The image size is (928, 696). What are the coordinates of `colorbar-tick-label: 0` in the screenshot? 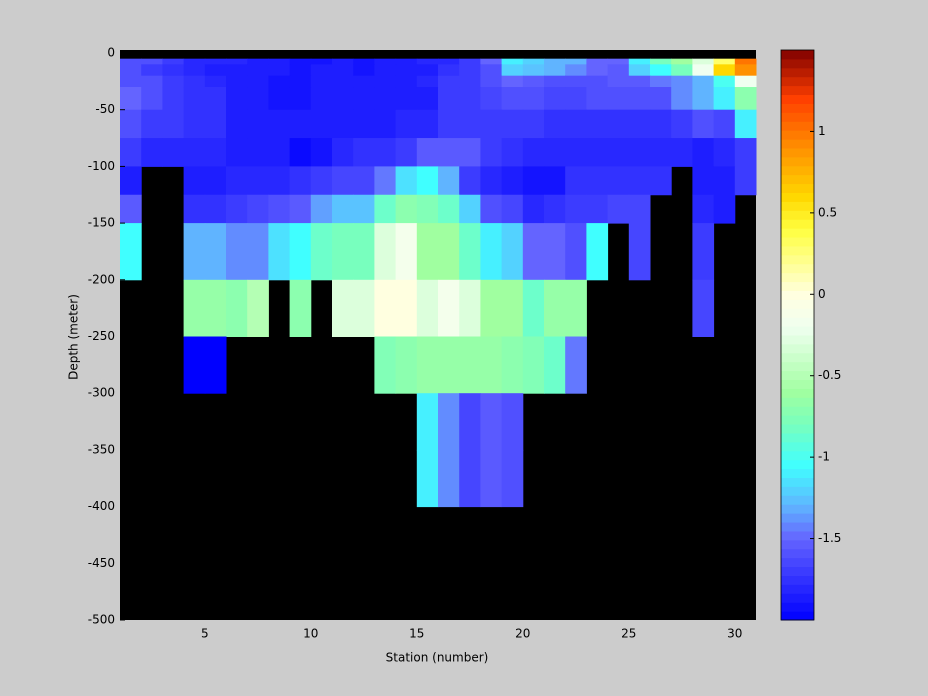 It's located at (822, 294).